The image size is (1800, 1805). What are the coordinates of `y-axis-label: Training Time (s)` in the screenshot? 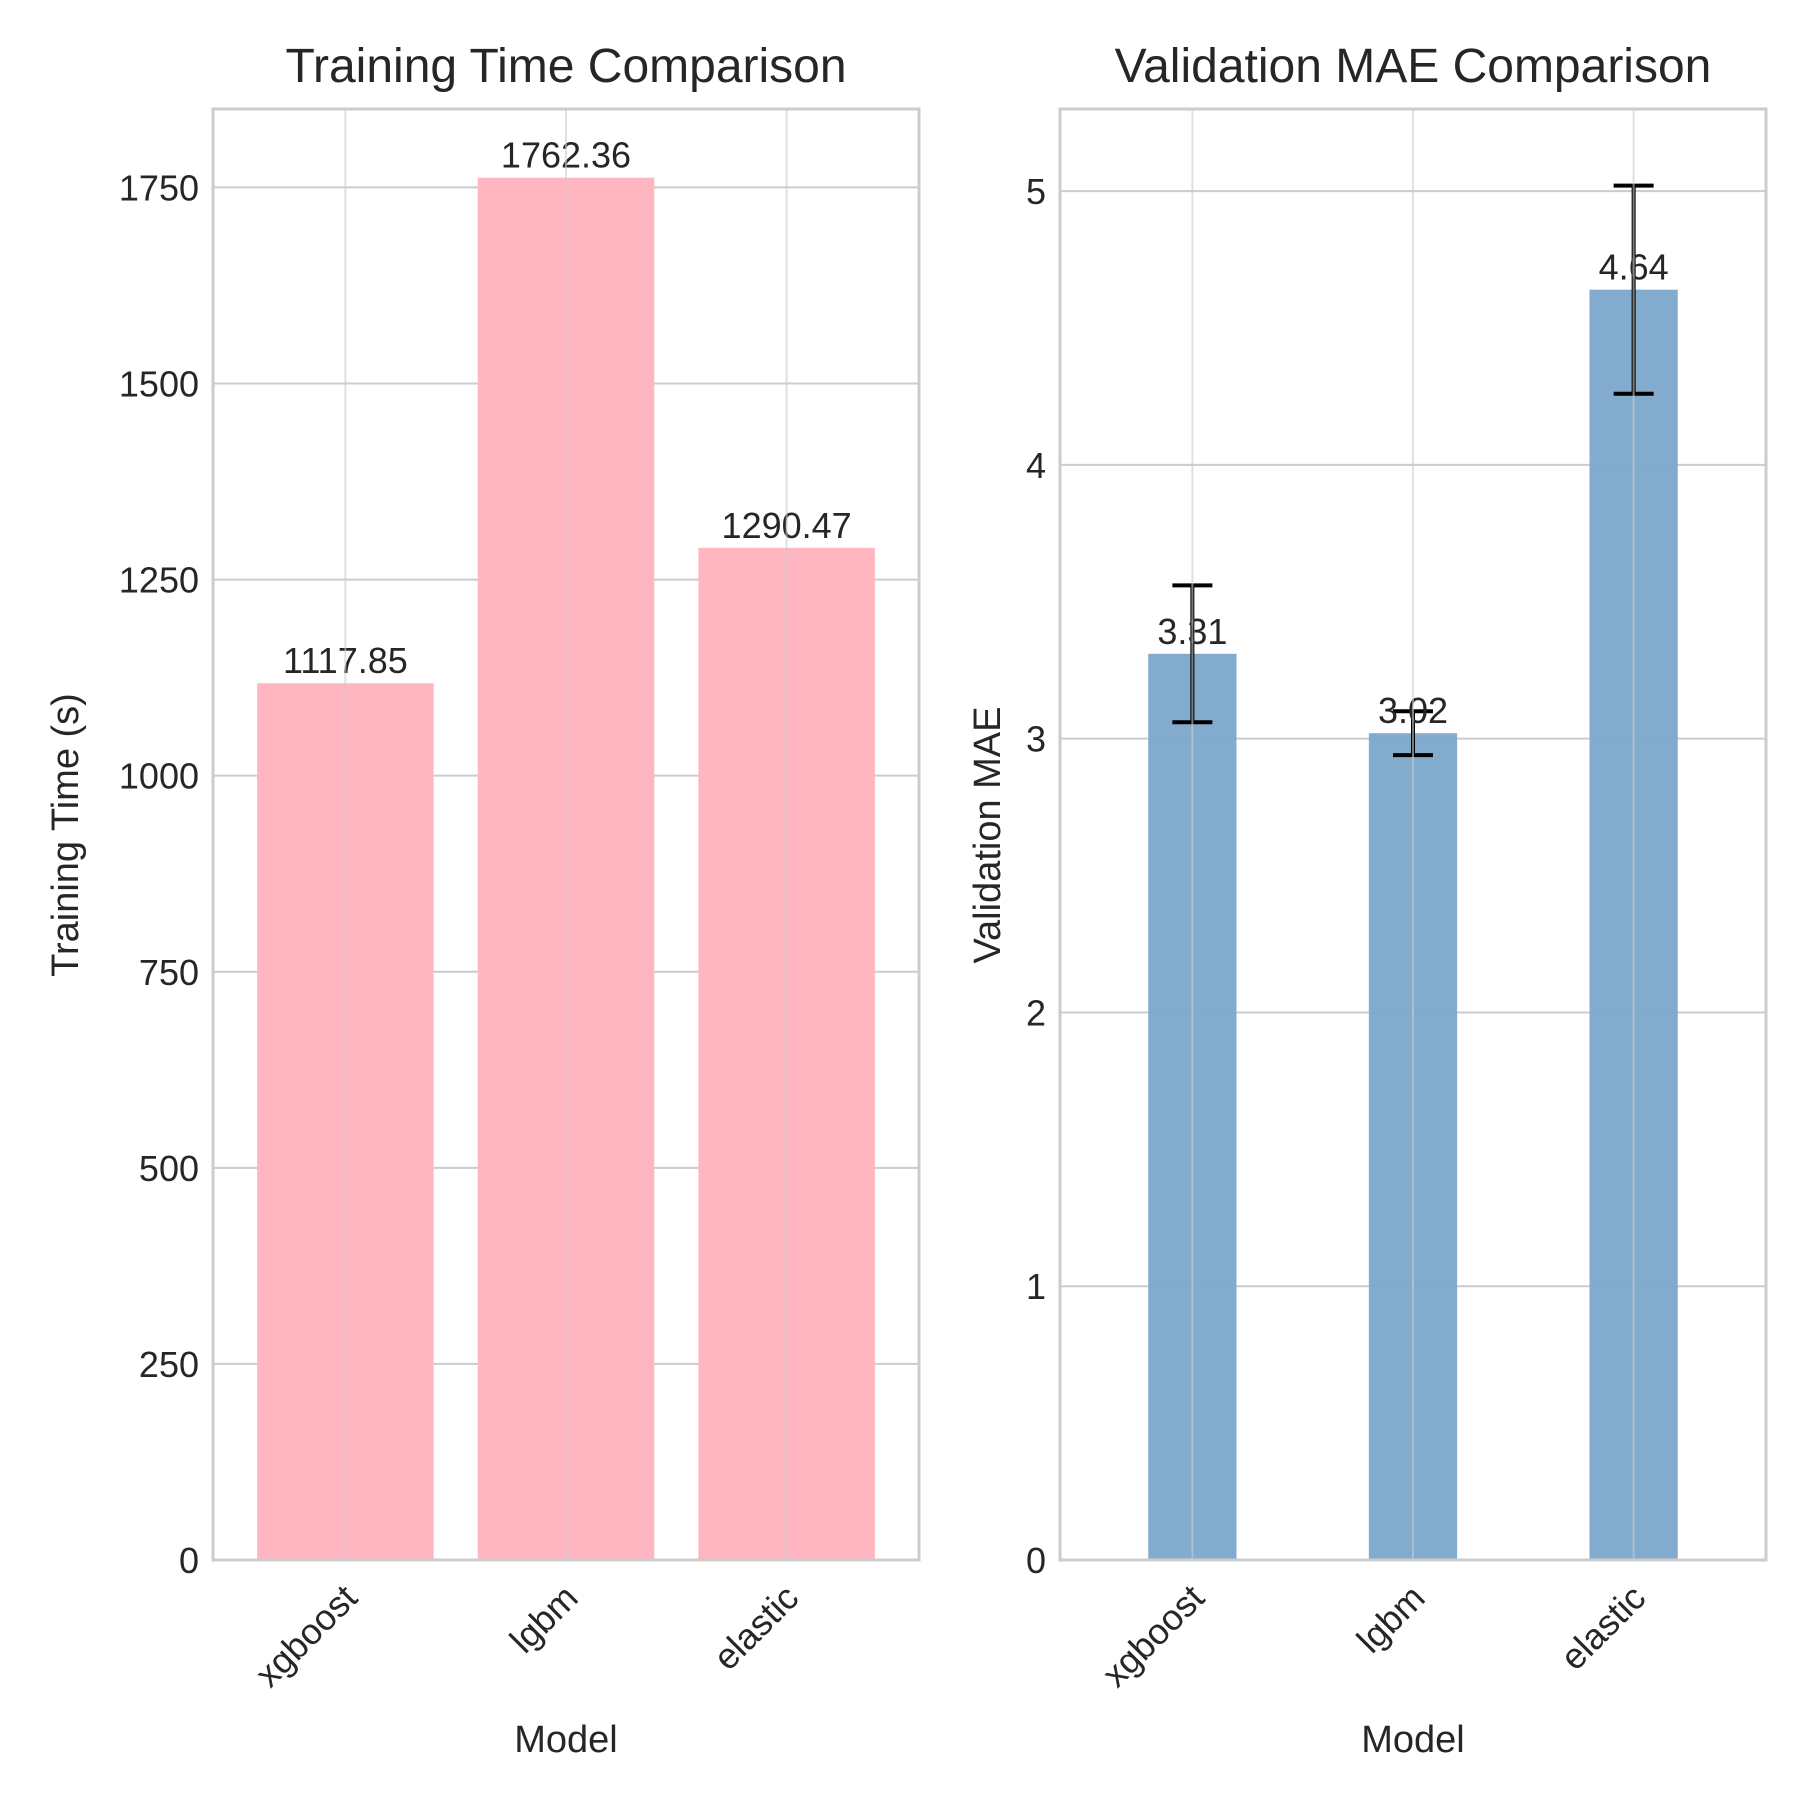 It's located at (66, 835).